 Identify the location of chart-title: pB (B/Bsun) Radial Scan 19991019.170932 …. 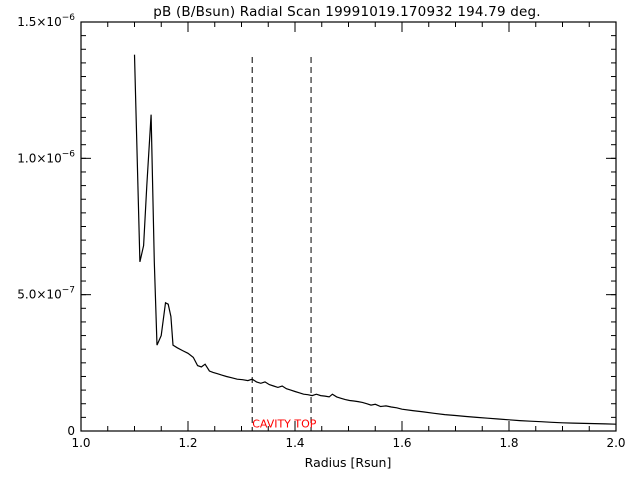
(347, 12).